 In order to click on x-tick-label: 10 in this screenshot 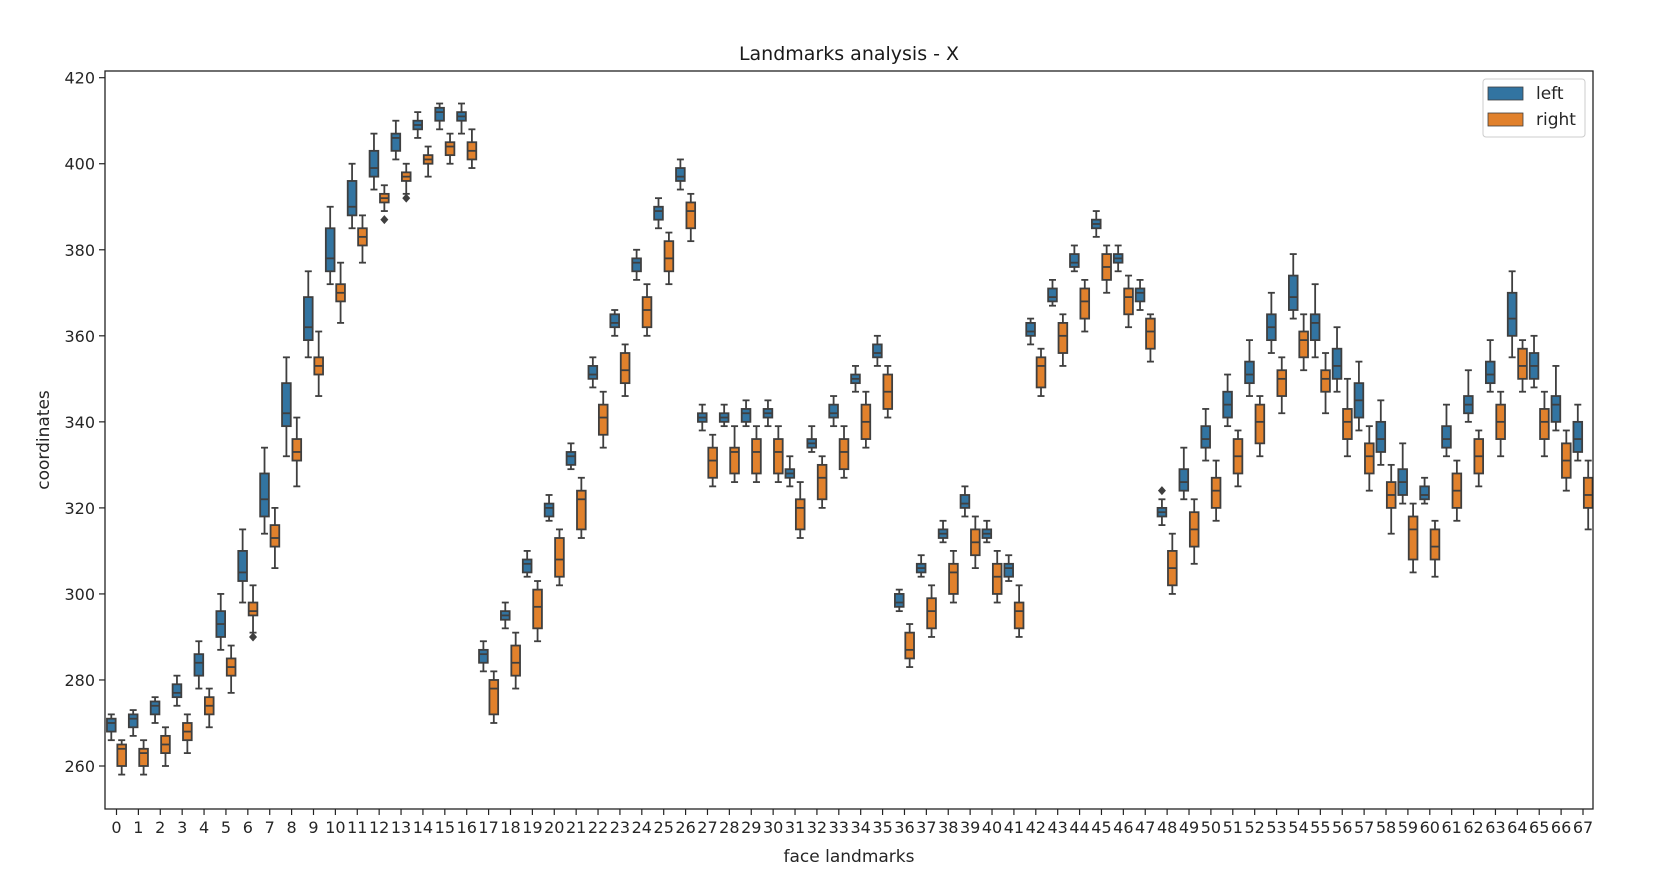, I will do `click(335, 827)`.